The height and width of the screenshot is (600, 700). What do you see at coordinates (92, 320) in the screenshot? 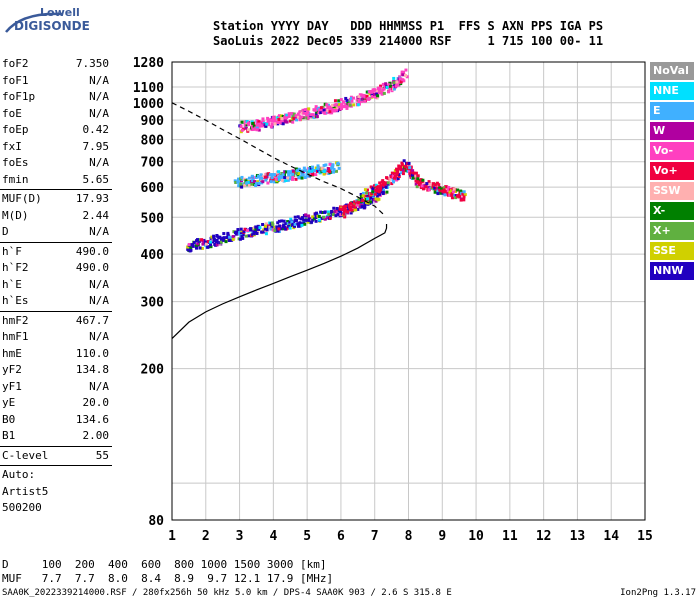
I see `param-value: 467.7` at bounding box center [92, 320].